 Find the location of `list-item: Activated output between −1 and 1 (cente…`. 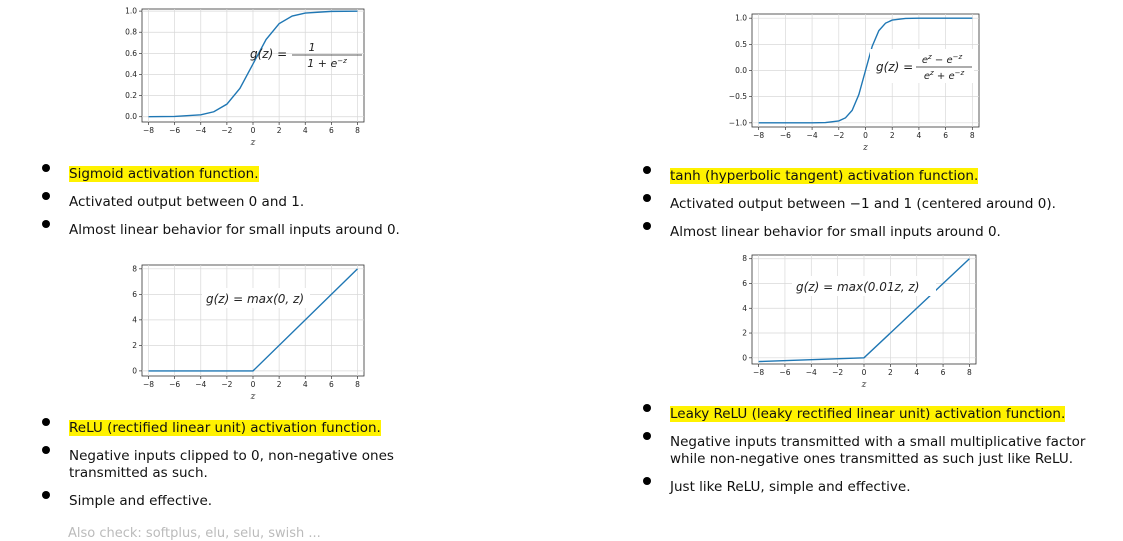

list-item: Activated output between −1 and 1 (cente… is located at coordinates (873, 203).